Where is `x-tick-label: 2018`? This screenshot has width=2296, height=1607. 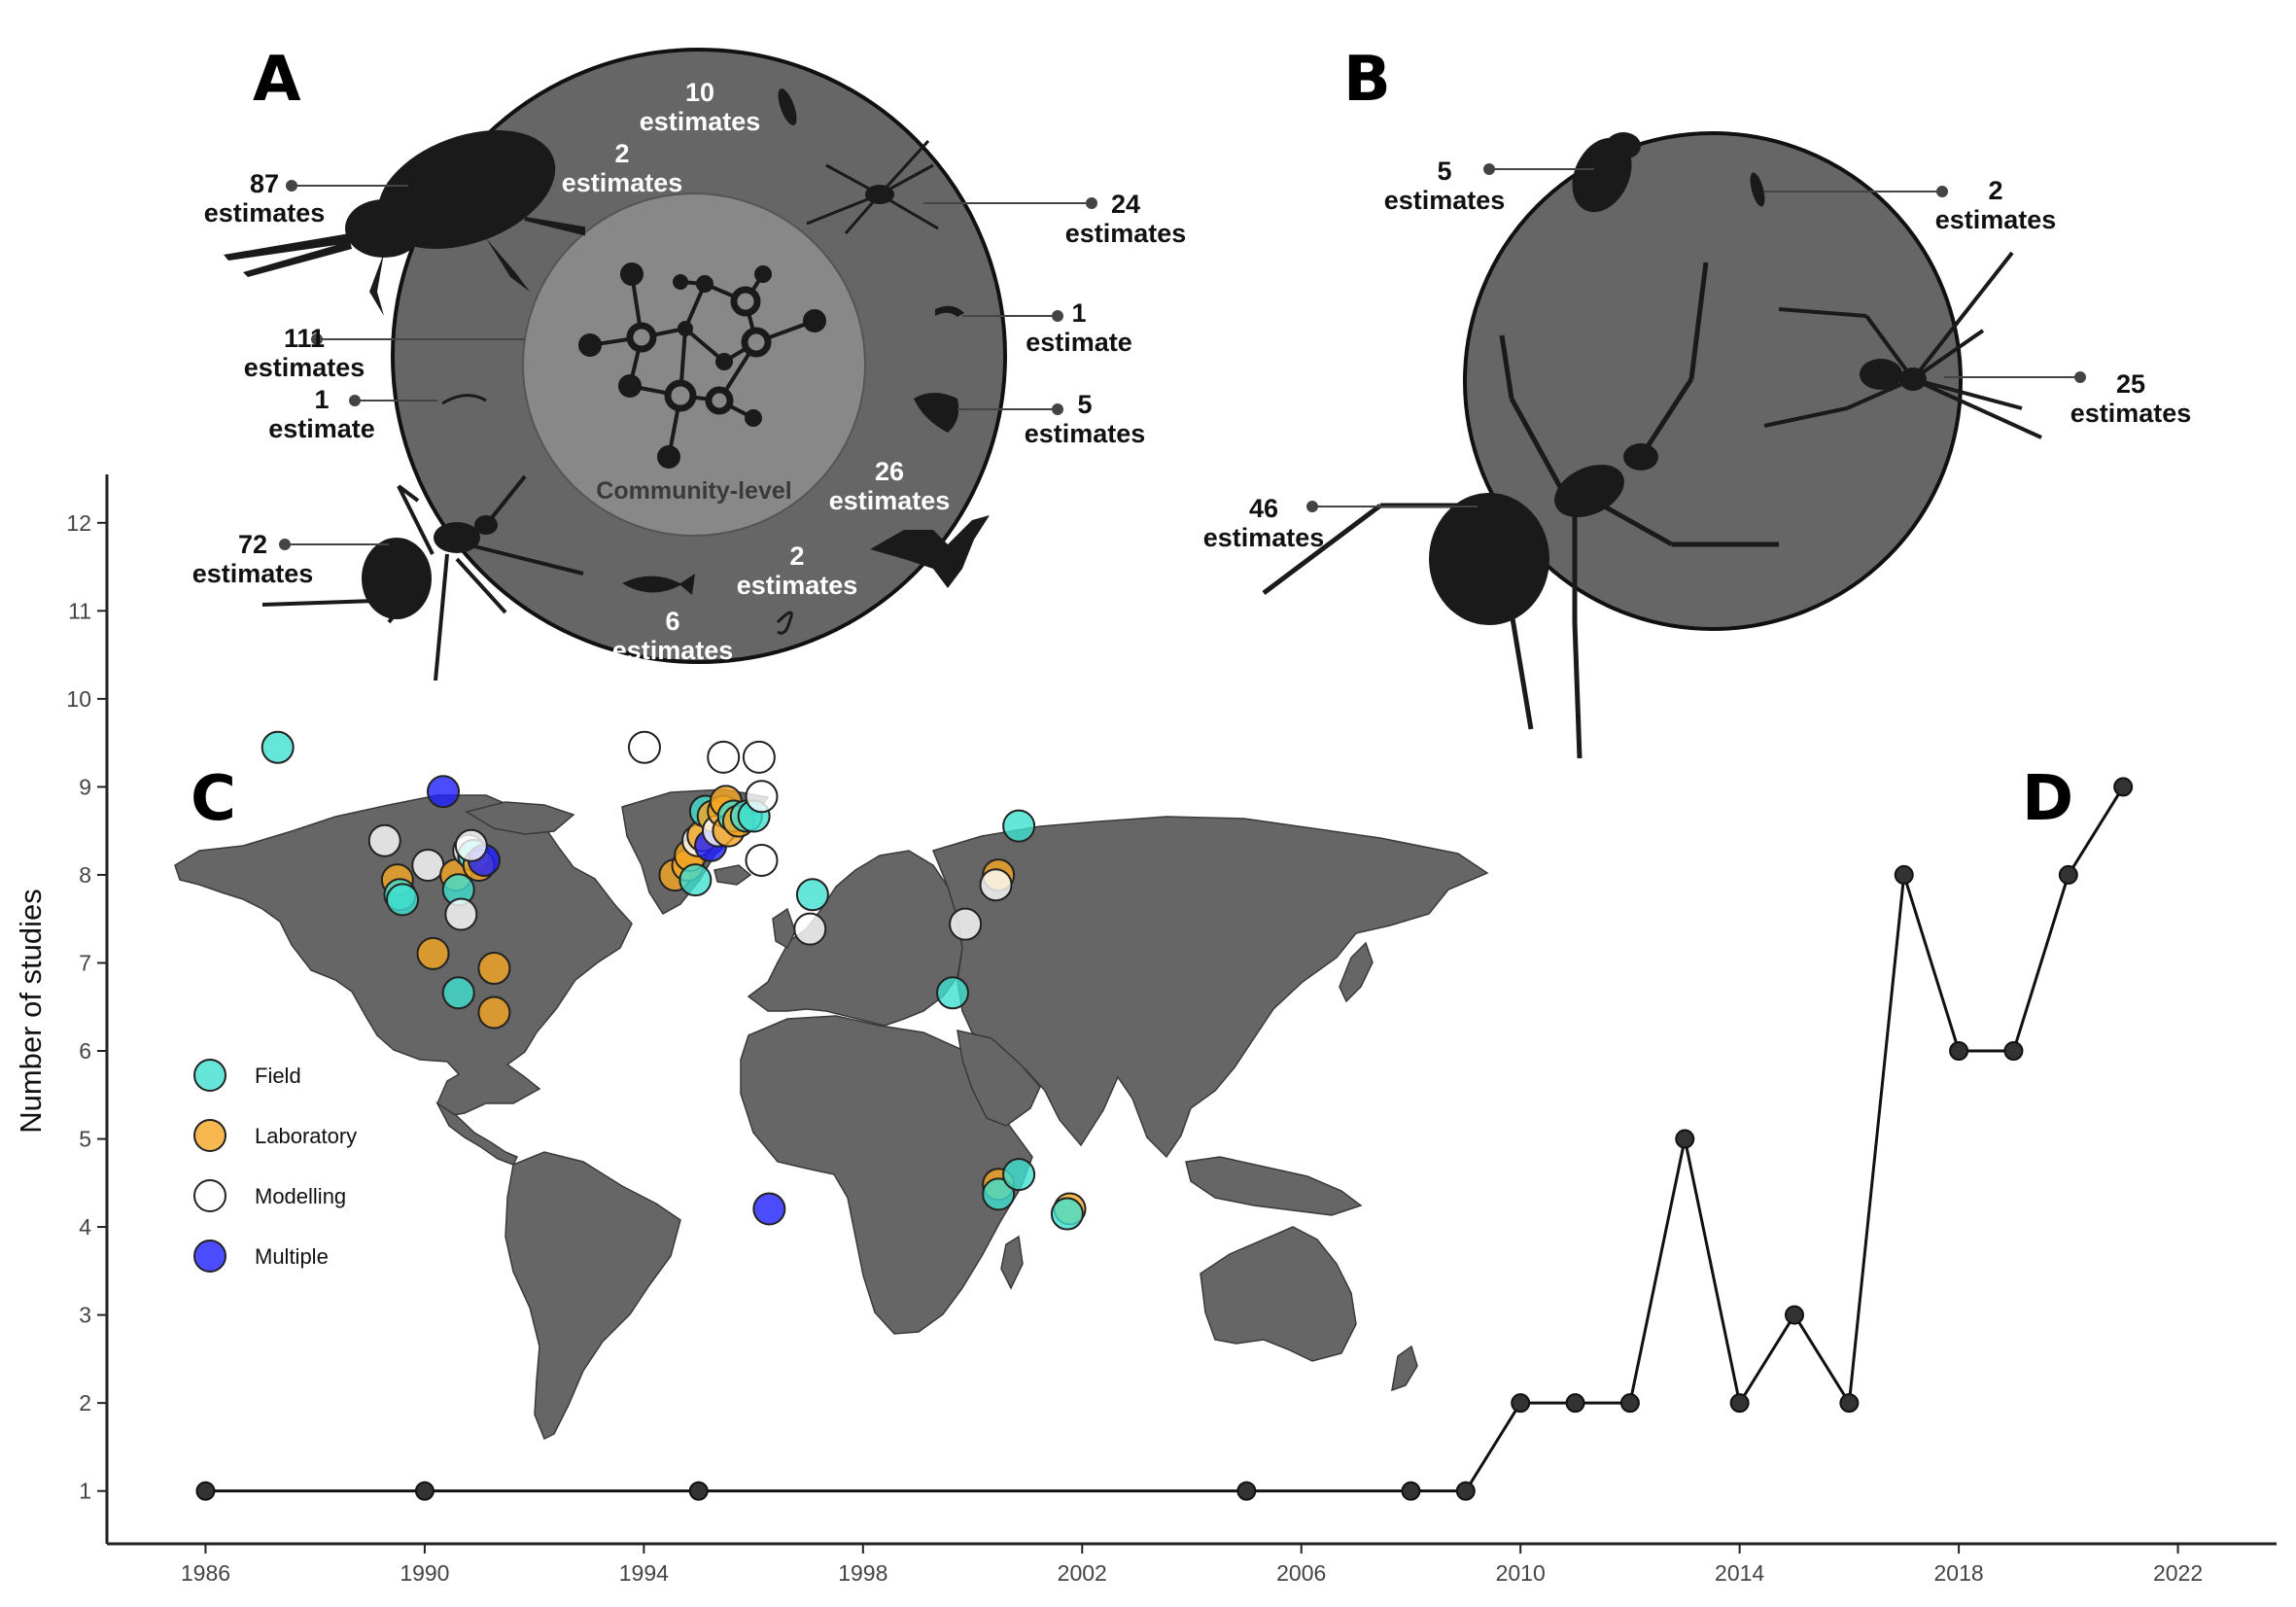
x-tick-label: 2018 is located at coordinates (1959, 1573).